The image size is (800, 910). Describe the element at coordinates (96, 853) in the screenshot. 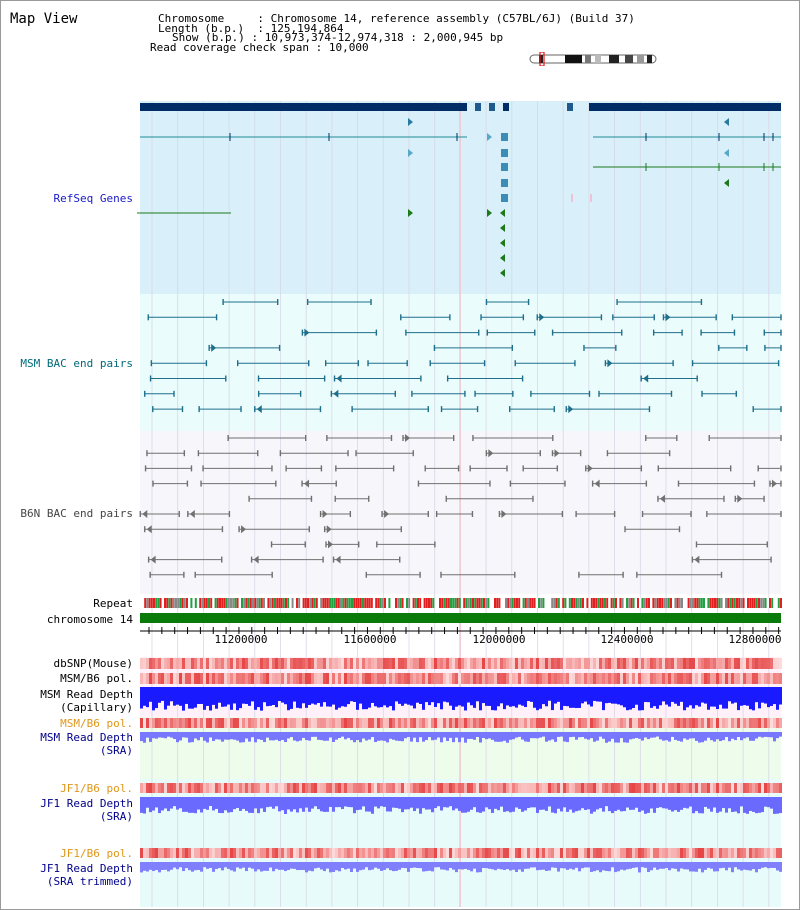

I see `track-label-jf1-b6-pol-2: JF1/B6 pol.` at that location.